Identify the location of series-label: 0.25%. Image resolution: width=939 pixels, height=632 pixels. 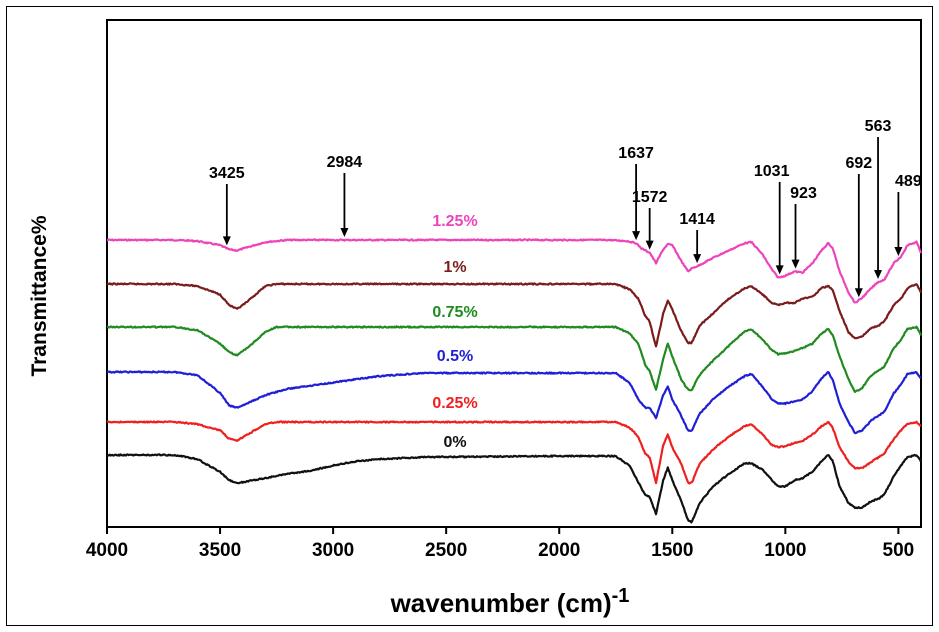
(454, 403).